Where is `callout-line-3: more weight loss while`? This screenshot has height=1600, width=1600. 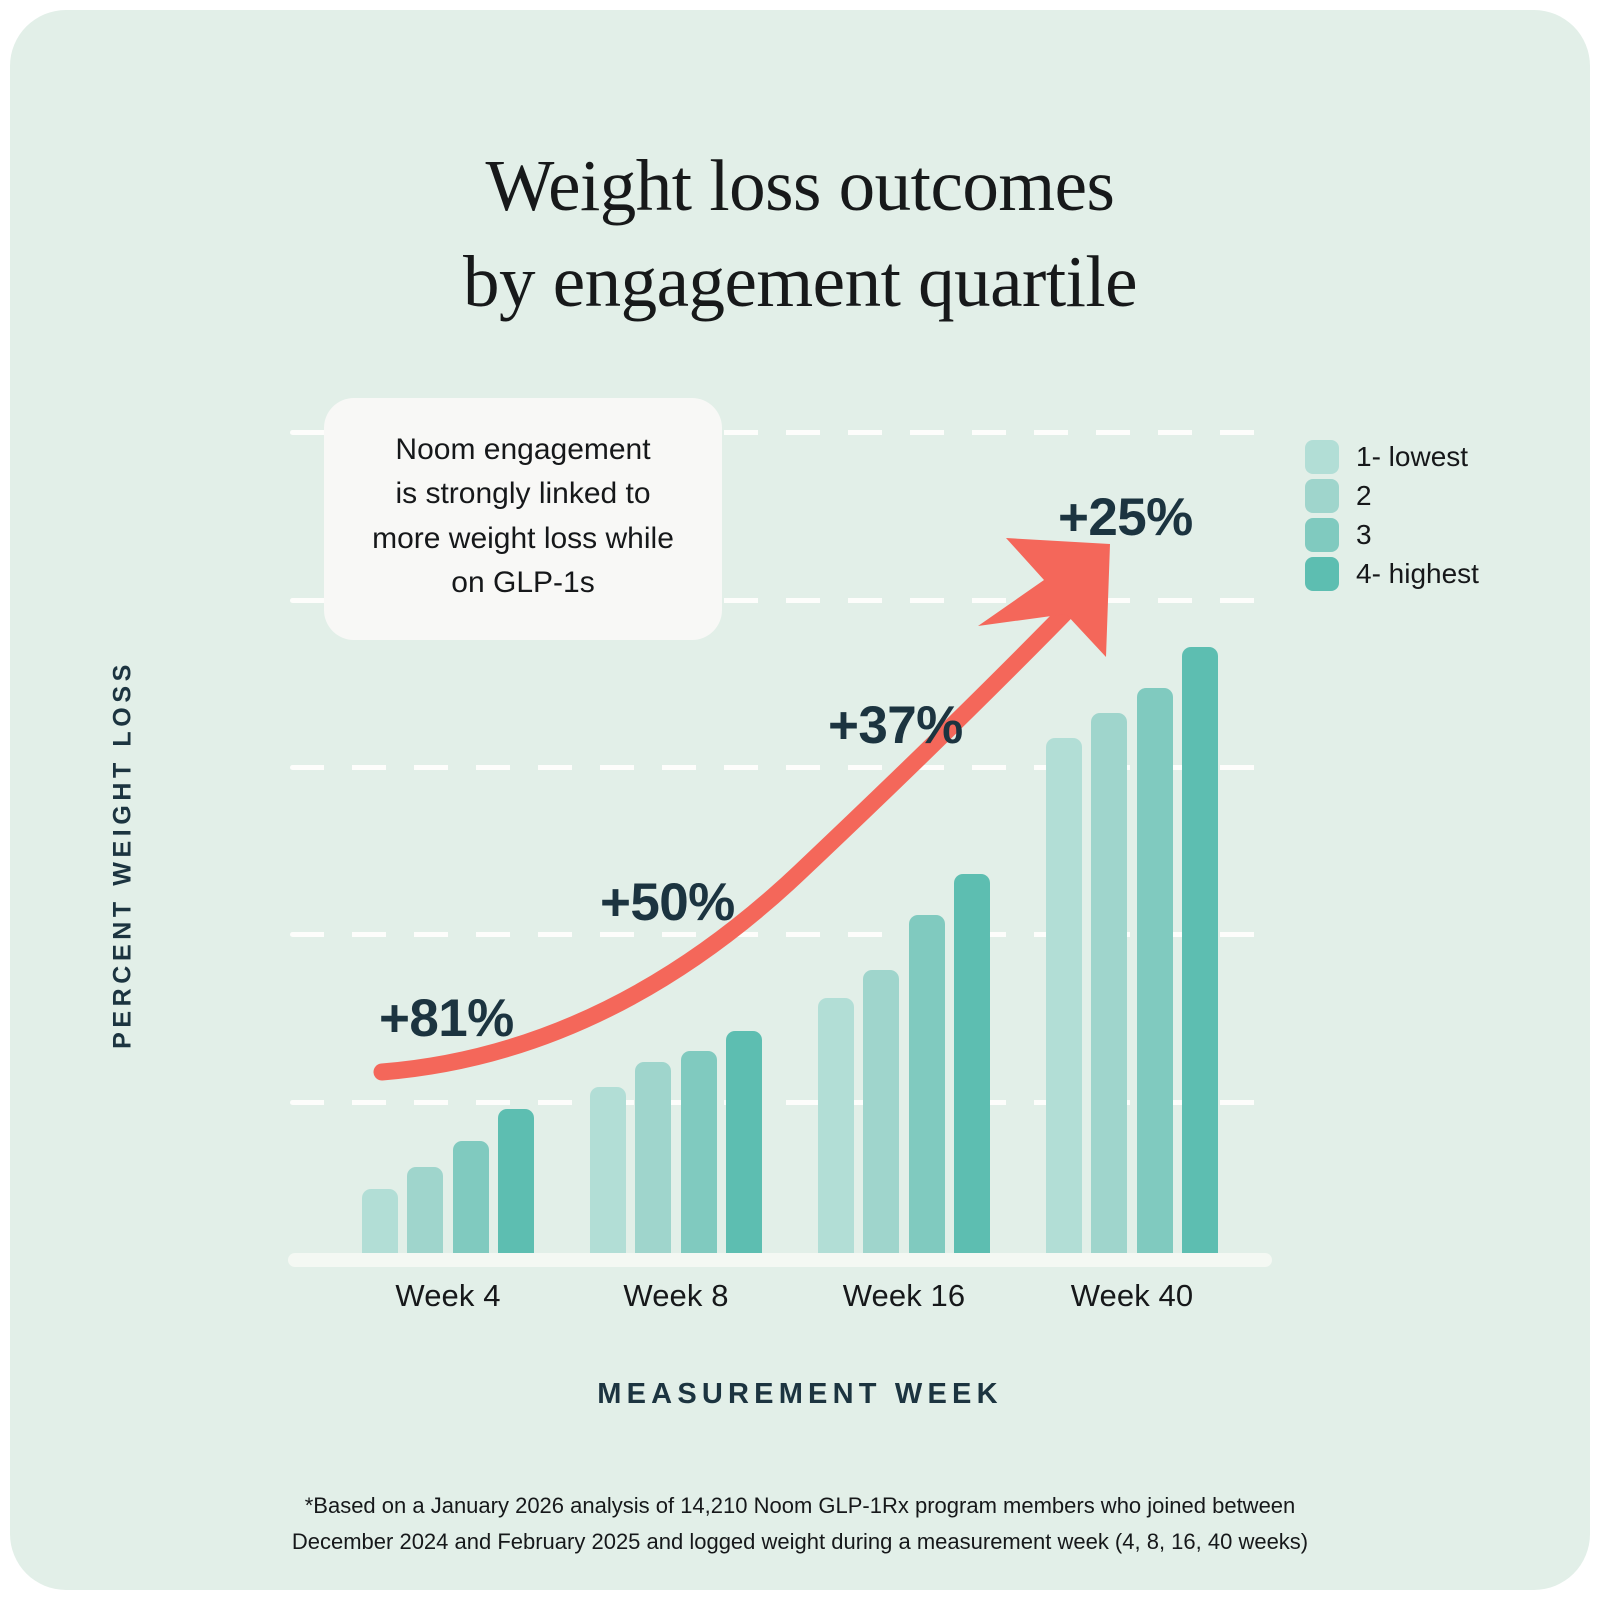 callout-line-3: more weight loss while is located at coordinates (523, 538).